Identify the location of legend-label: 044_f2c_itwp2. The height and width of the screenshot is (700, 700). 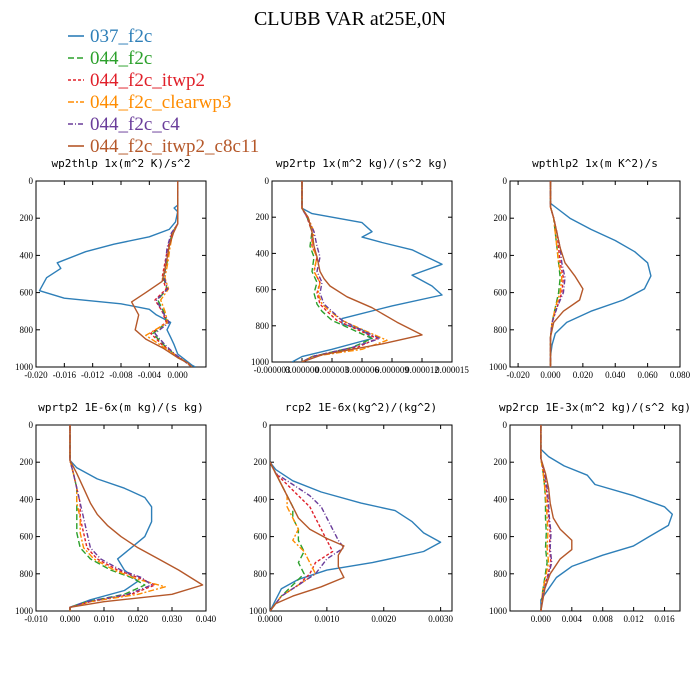
(147, 80).